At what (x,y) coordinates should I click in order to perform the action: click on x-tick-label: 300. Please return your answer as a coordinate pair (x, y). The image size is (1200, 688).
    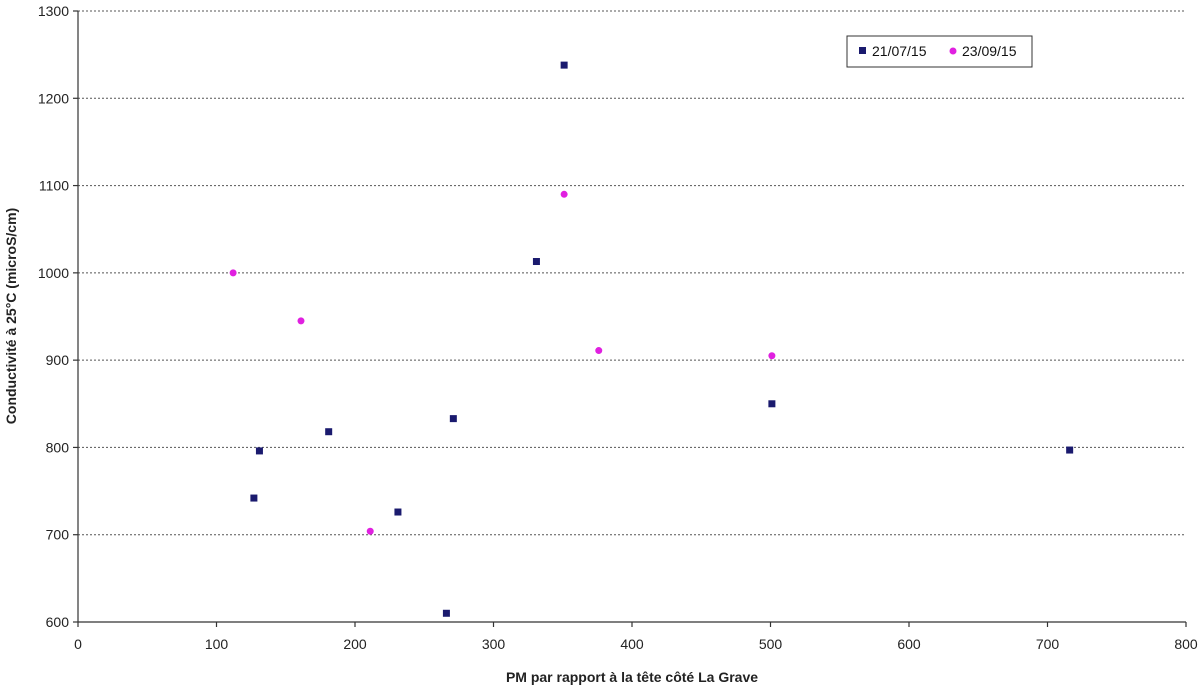
    Looking at the image, I should click on (494, 644).